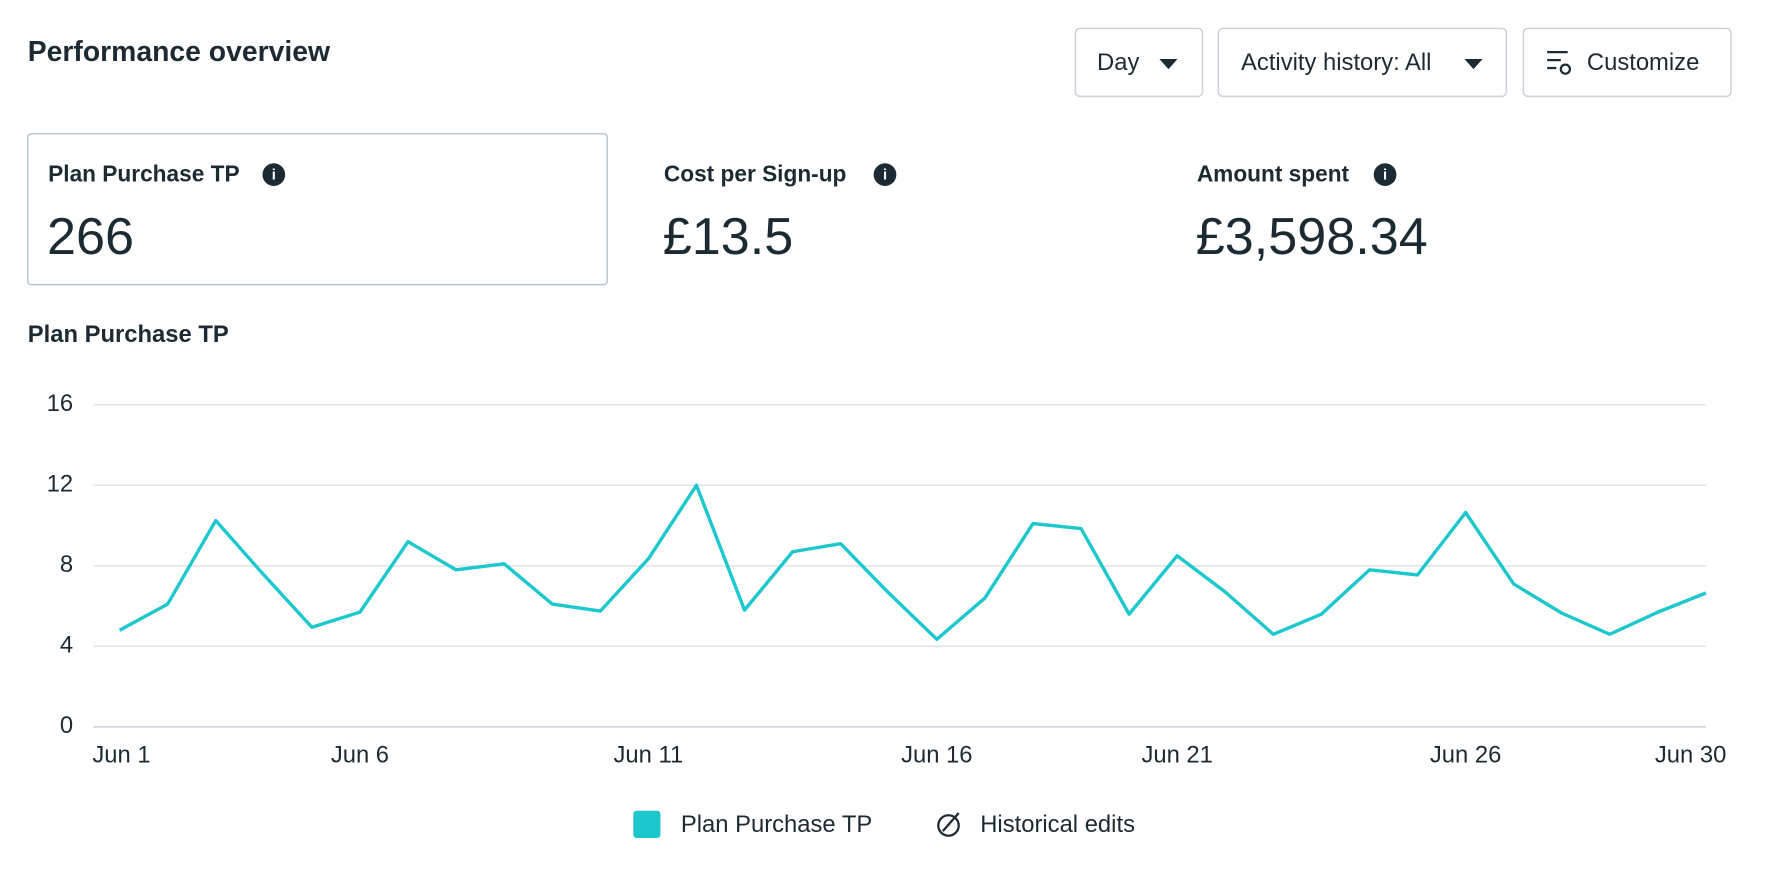  What do you see at coordinates (884, 824) in the screenshot?
I see `legend: Plan Purchase TP Historical edits` at bounding box center [884, 824].